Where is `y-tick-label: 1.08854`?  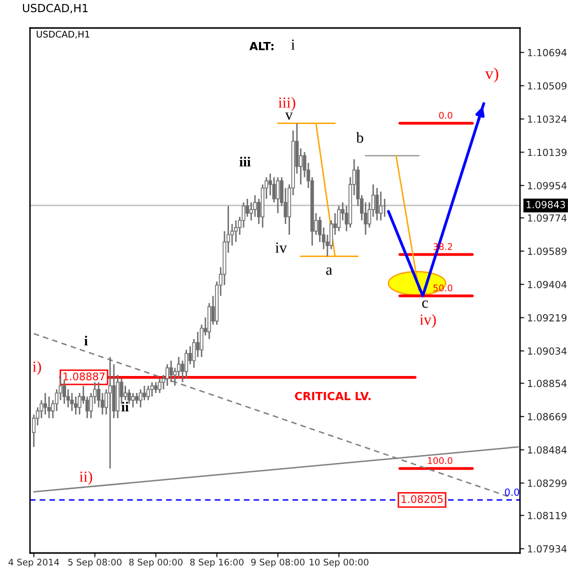 y-tick-label: 1.08854 is located at coordinates (547, 384).